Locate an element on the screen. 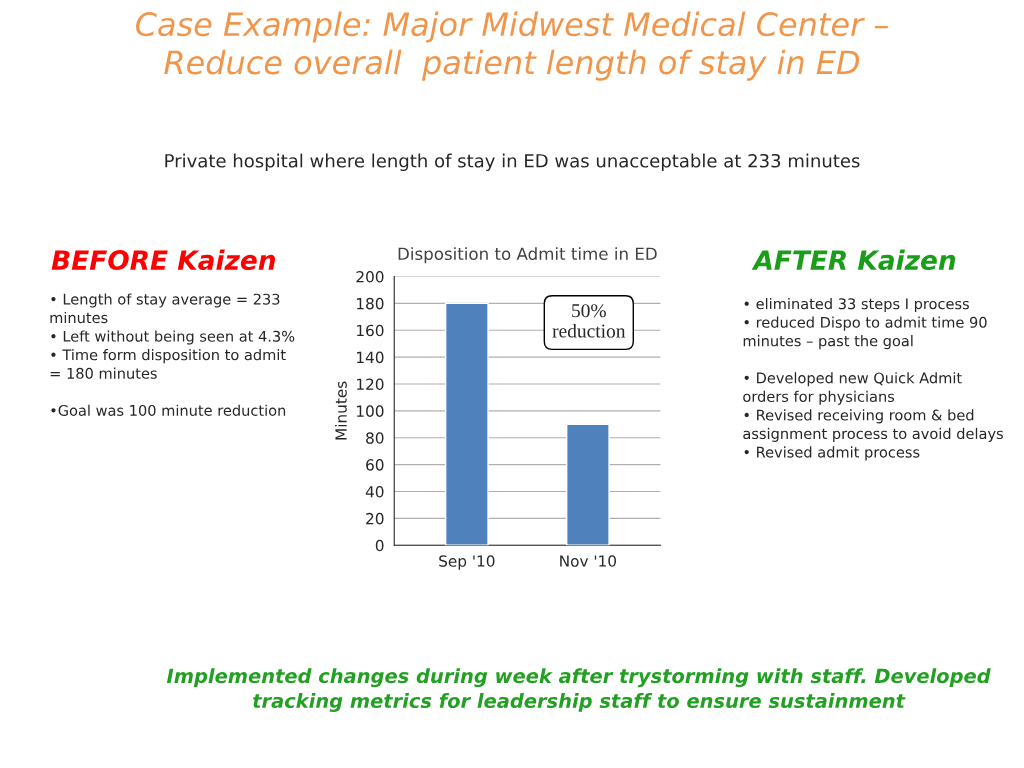 The width and height of the screenshot is (1024, 768). y-tick-label: 100 is located at coordinates (370, 411).